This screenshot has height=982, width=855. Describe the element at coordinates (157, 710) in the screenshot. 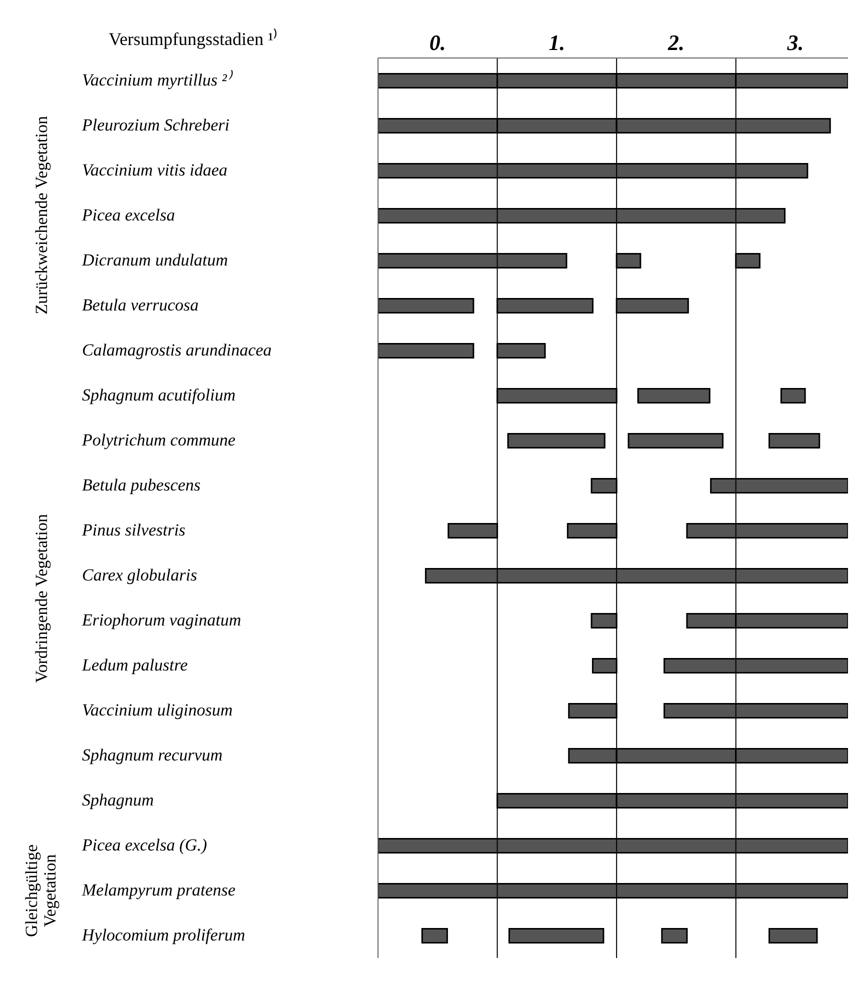

I see `y-tick-label: Vaccinium uliginosum` at that location.